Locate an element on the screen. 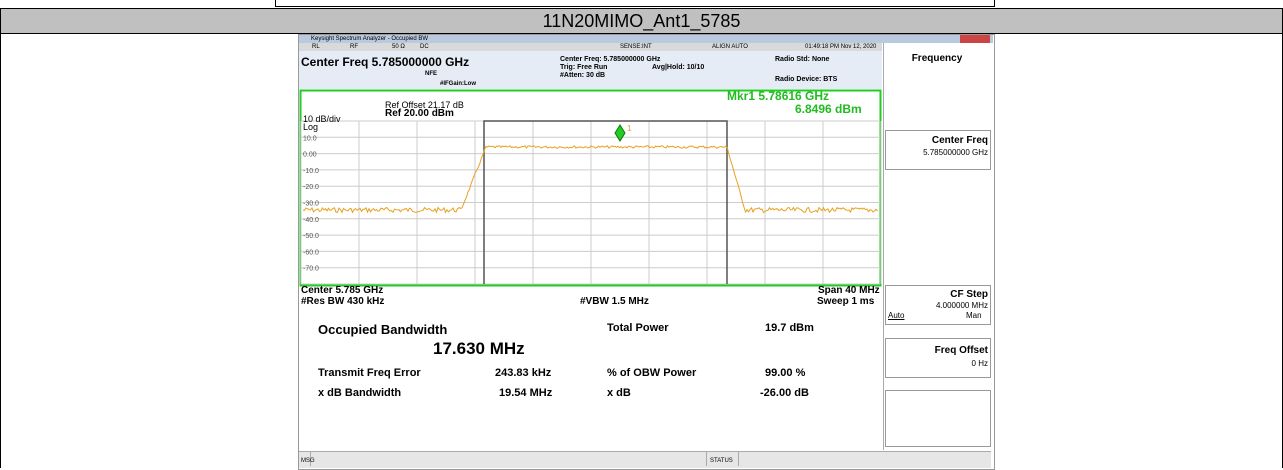 The height and width of the screenshot is (470, 1283). status-bar is located at coordinates (590, 47).